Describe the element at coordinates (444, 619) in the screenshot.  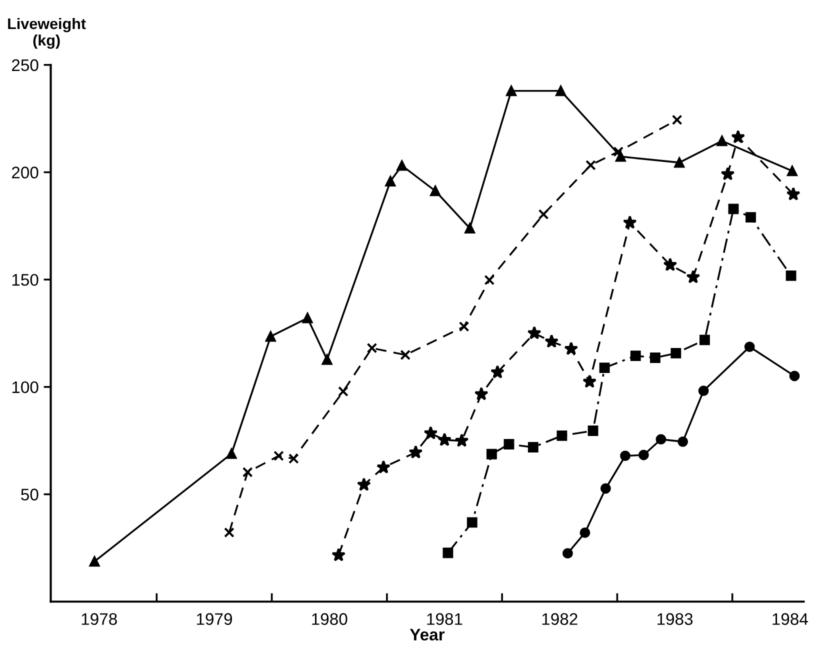
I see `x-tick-label: 1981` at that location.